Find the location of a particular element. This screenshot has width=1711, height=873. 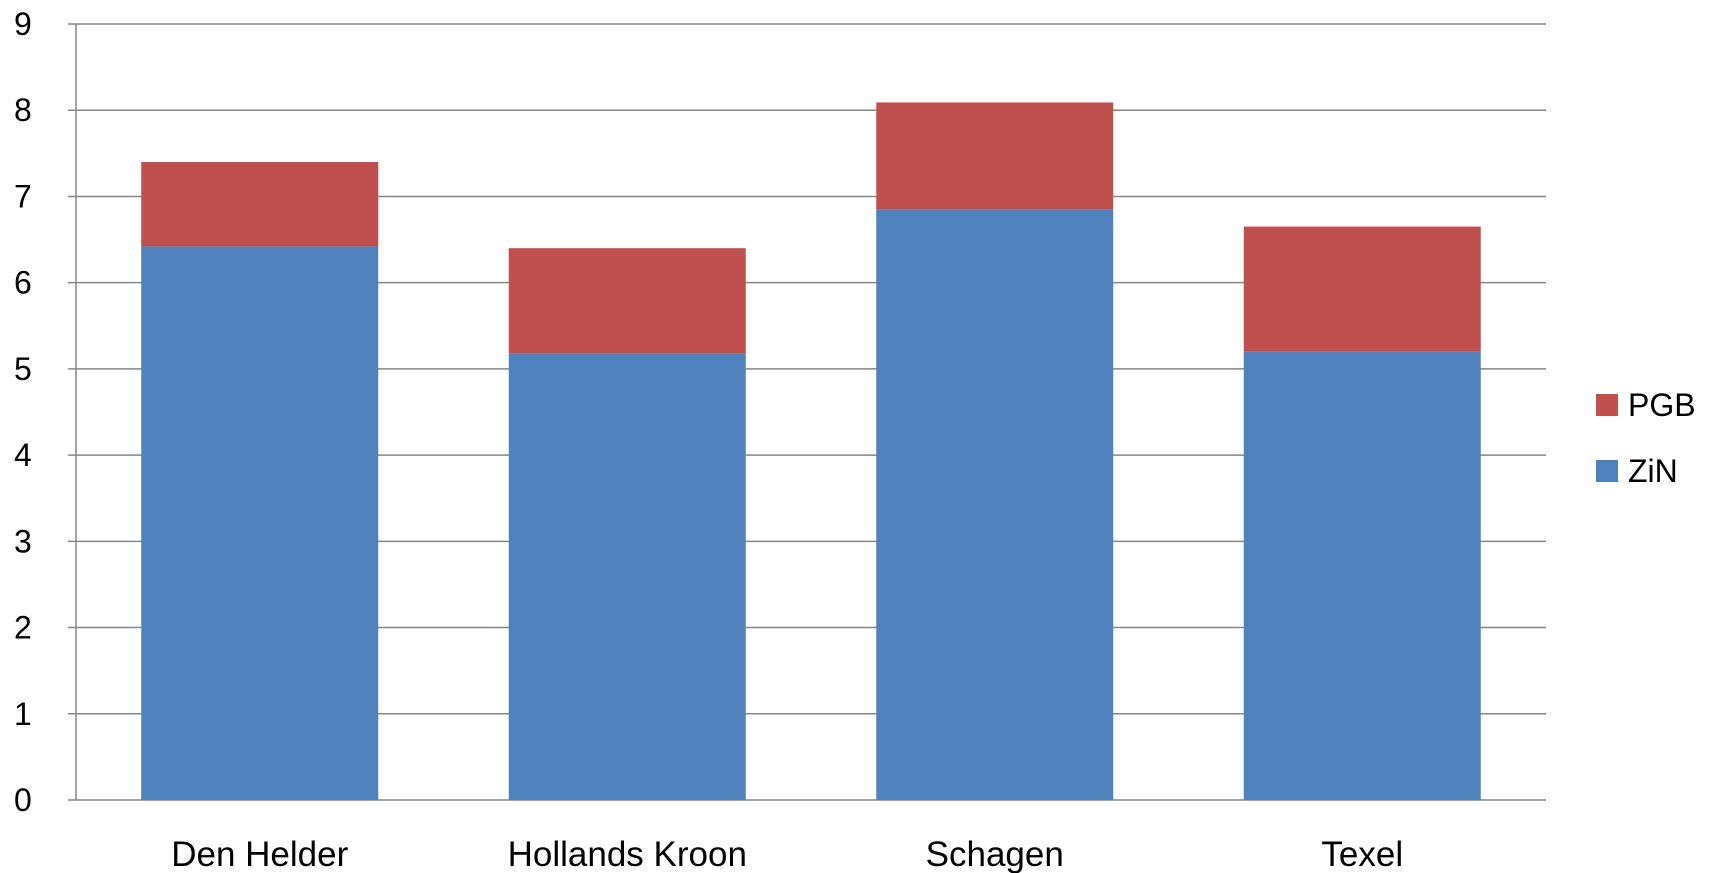

y-tick-label: 1 is located at coordinates (23, 714).